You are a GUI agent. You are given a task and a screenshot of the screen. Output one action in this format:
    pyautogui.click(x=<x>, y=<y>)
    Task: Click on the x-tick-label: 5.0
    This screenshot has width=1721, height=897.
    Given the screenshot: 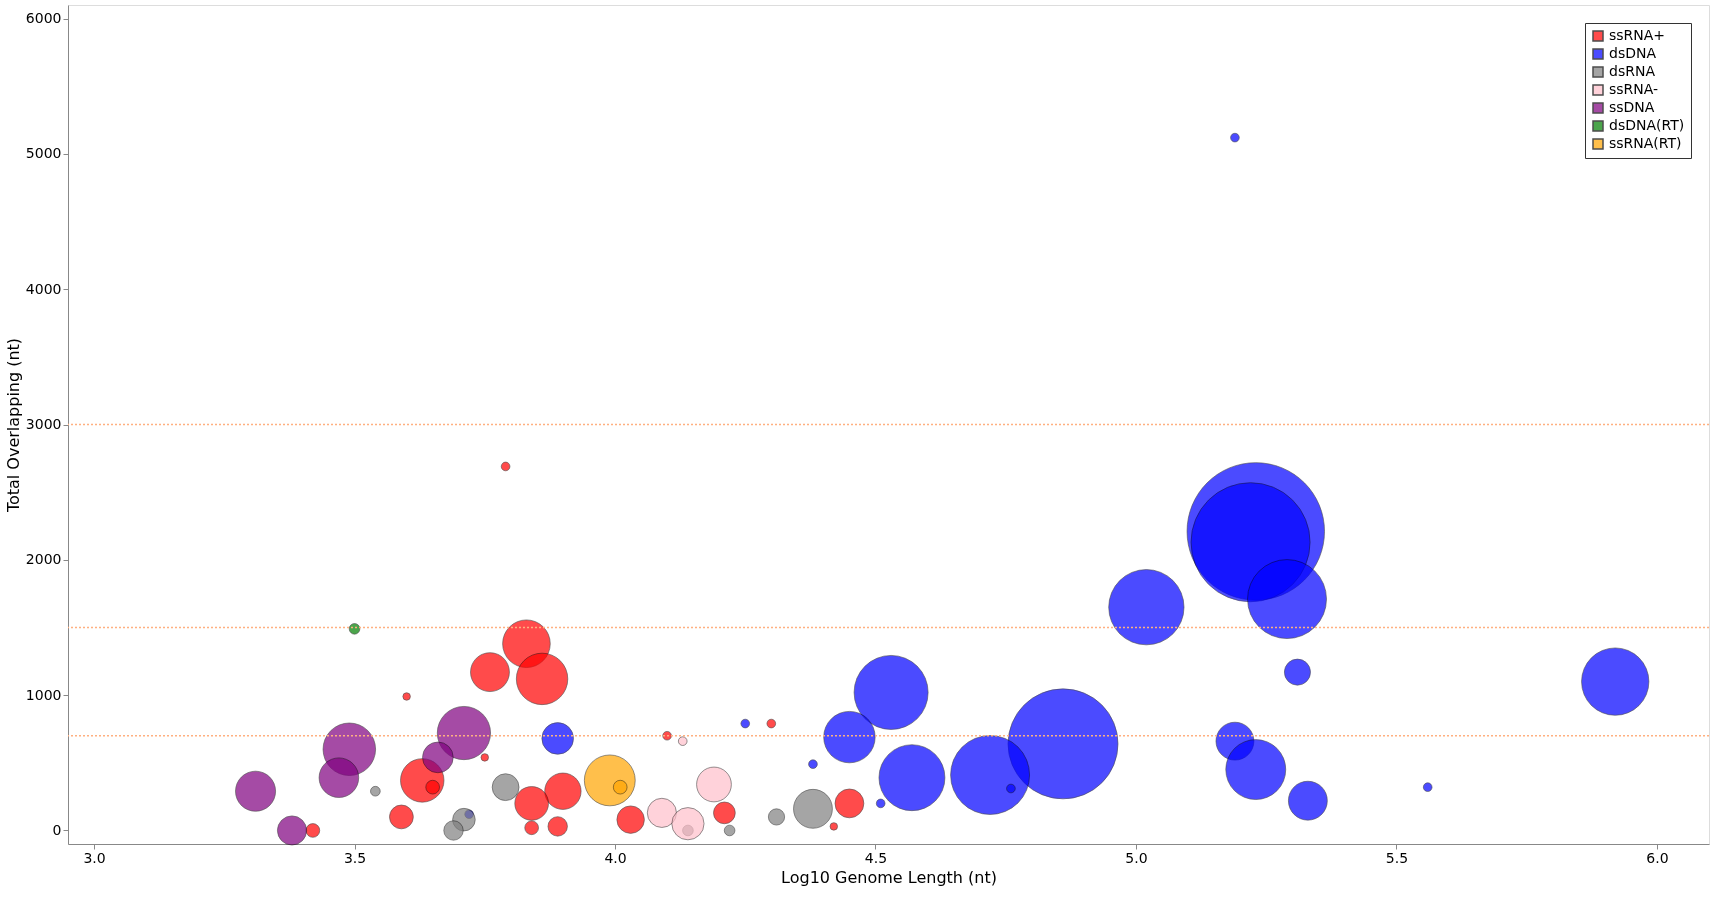 What is the action you would take?
    pyautogui.click(x=1136, y=857)
    